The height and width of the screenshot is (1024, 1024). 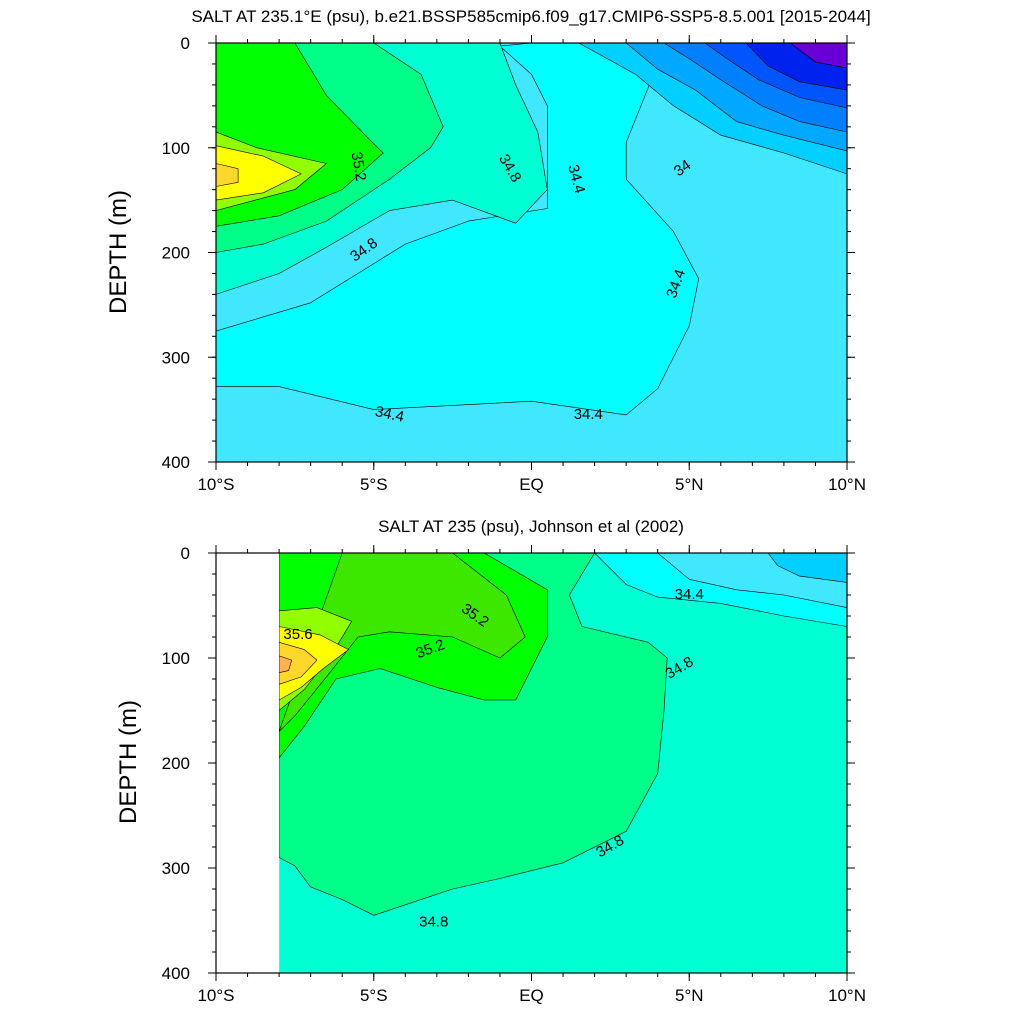 What do you see at coordinates (433, 922) in the screenshot?
I see `contour-label: 34.8` at bounding box center [433, 922].